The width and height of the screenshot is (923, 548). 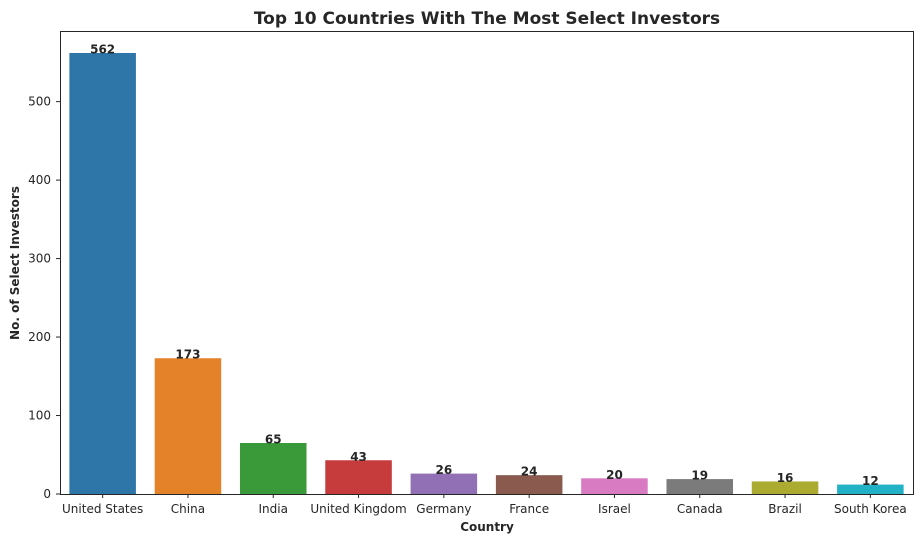 What do you see at coordinates (39, 102) in the screenshot?
I see `y-tick-label: 500` at bounding box center [39, 102].